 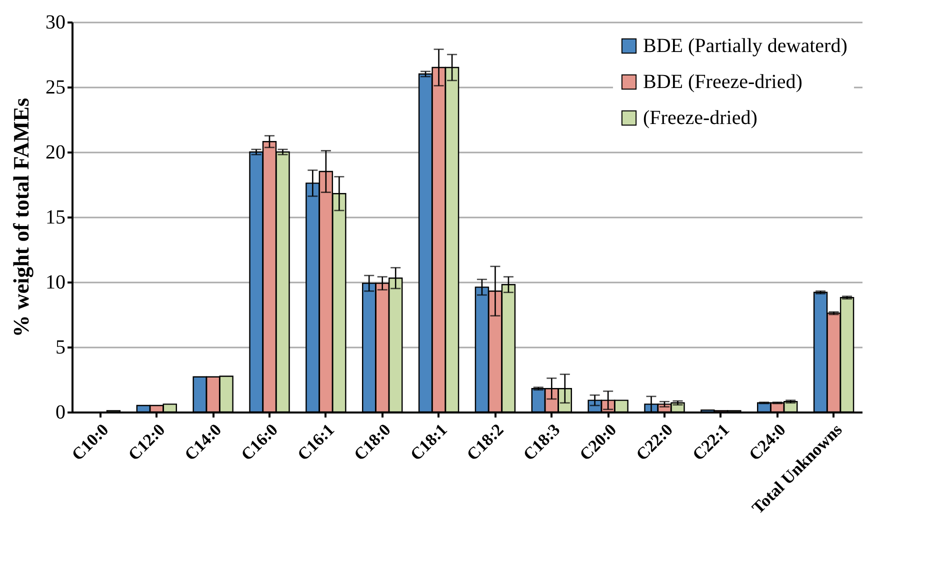 I want to click on y-tick-label: 5, so click(x=61, y=347).